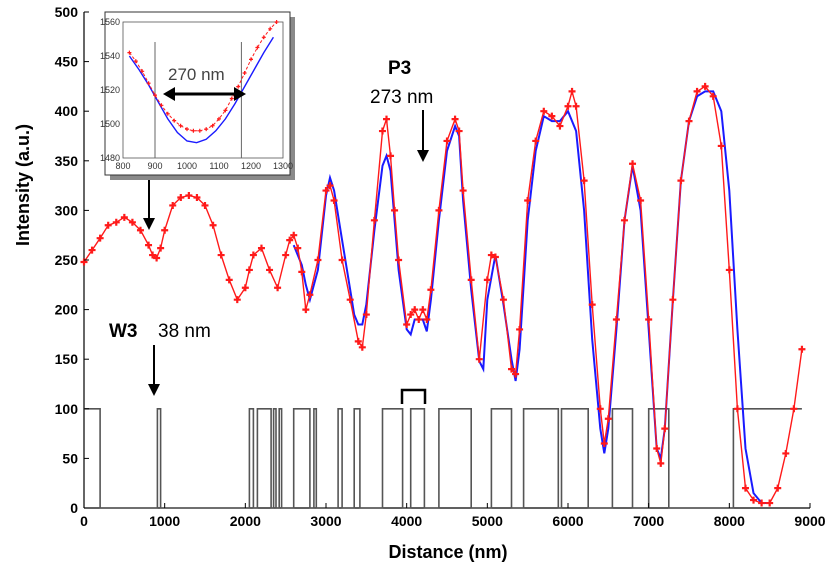  I want to click on x-tick-label: 2000, so click(245, 521).